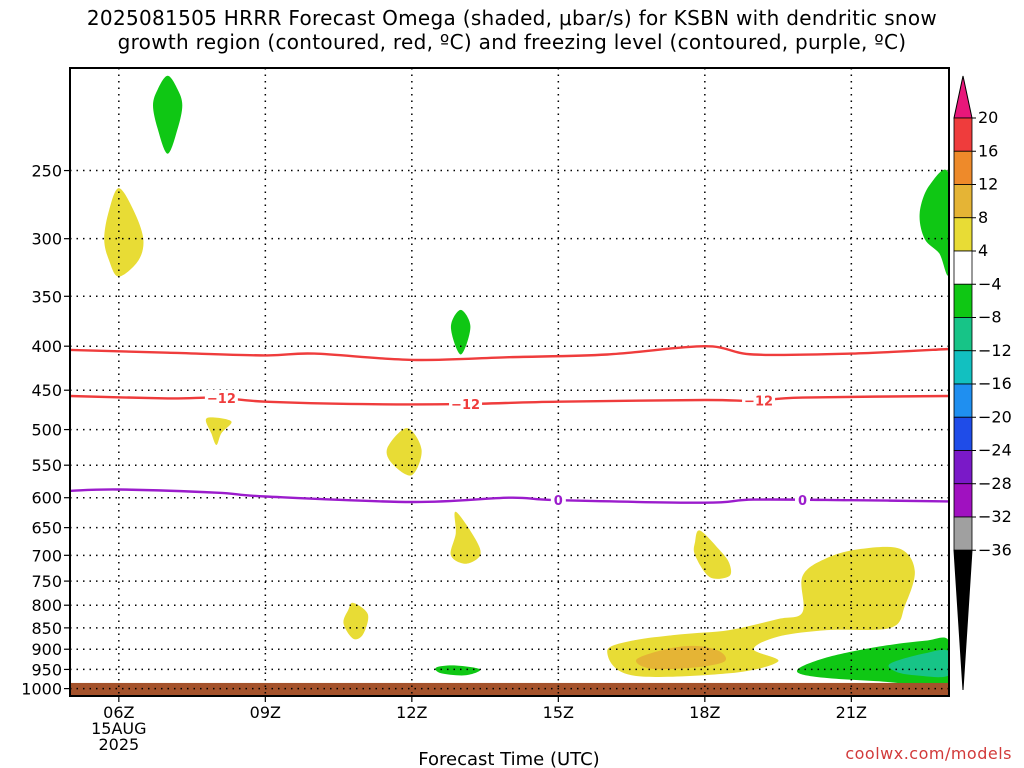 This screenshot has width=1024, height=768. I want to click on contour-label-2-2: −12, so click(465, 405).